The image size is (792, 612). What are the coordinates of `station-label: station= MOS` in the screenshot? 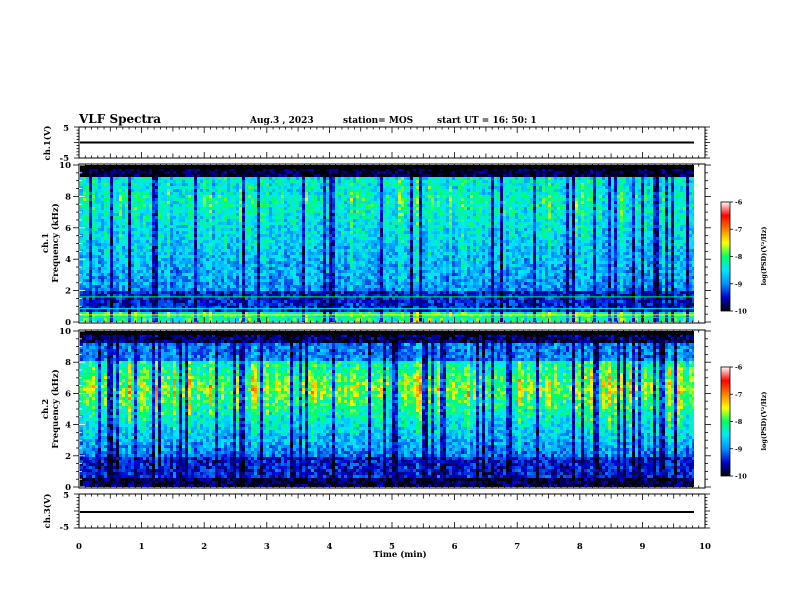 It's located at (378, 121).